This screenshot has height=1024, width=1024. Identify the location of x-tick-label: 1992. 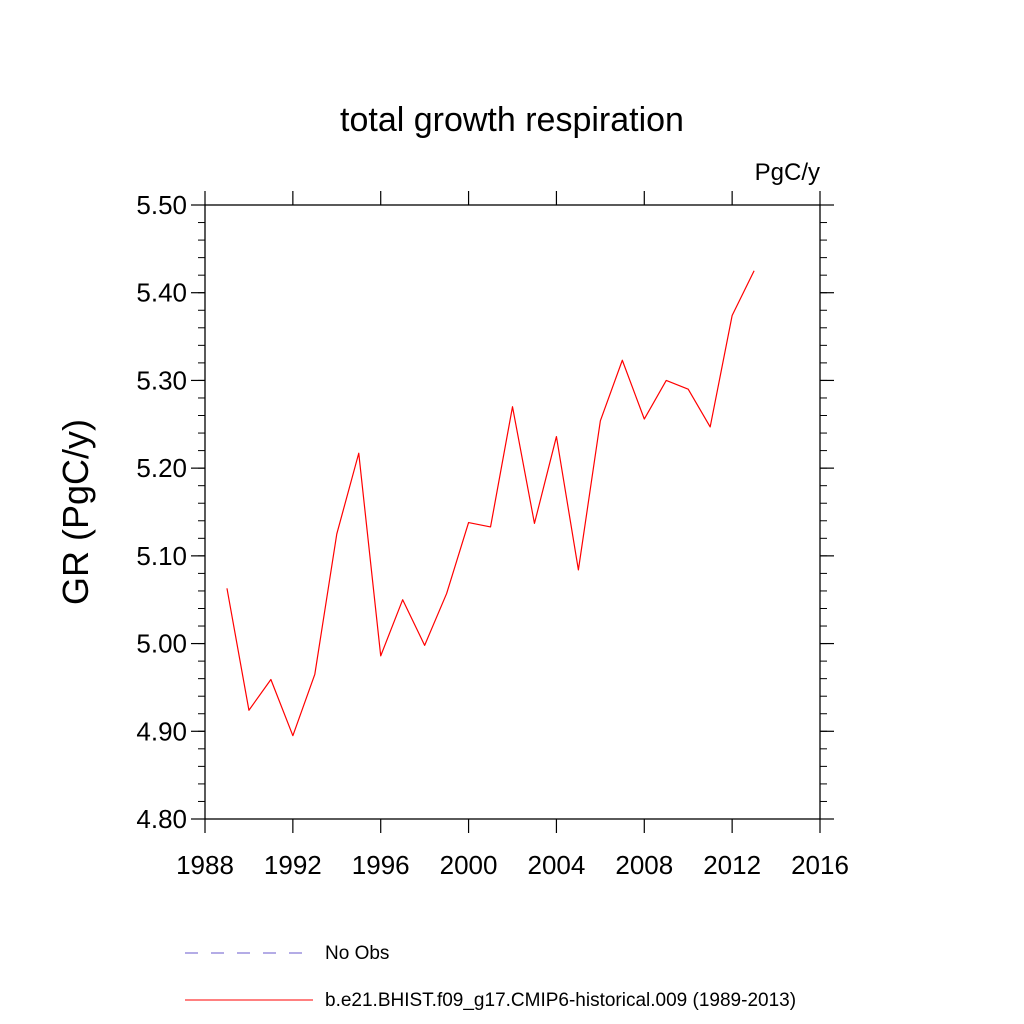
(293, 865).